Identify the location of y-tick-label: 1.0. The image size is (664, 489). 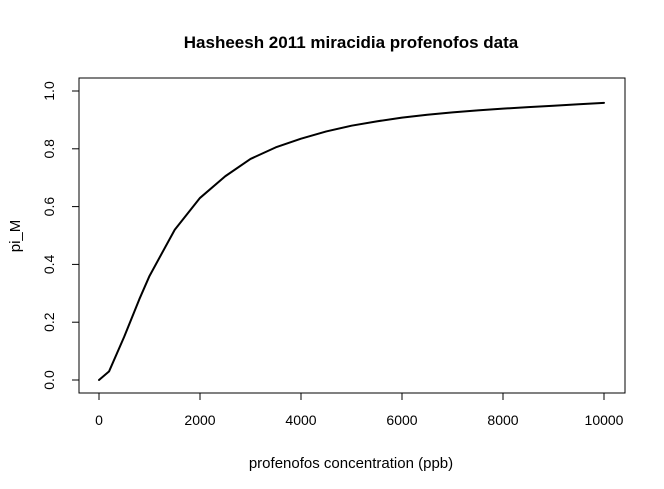
(49, 91).